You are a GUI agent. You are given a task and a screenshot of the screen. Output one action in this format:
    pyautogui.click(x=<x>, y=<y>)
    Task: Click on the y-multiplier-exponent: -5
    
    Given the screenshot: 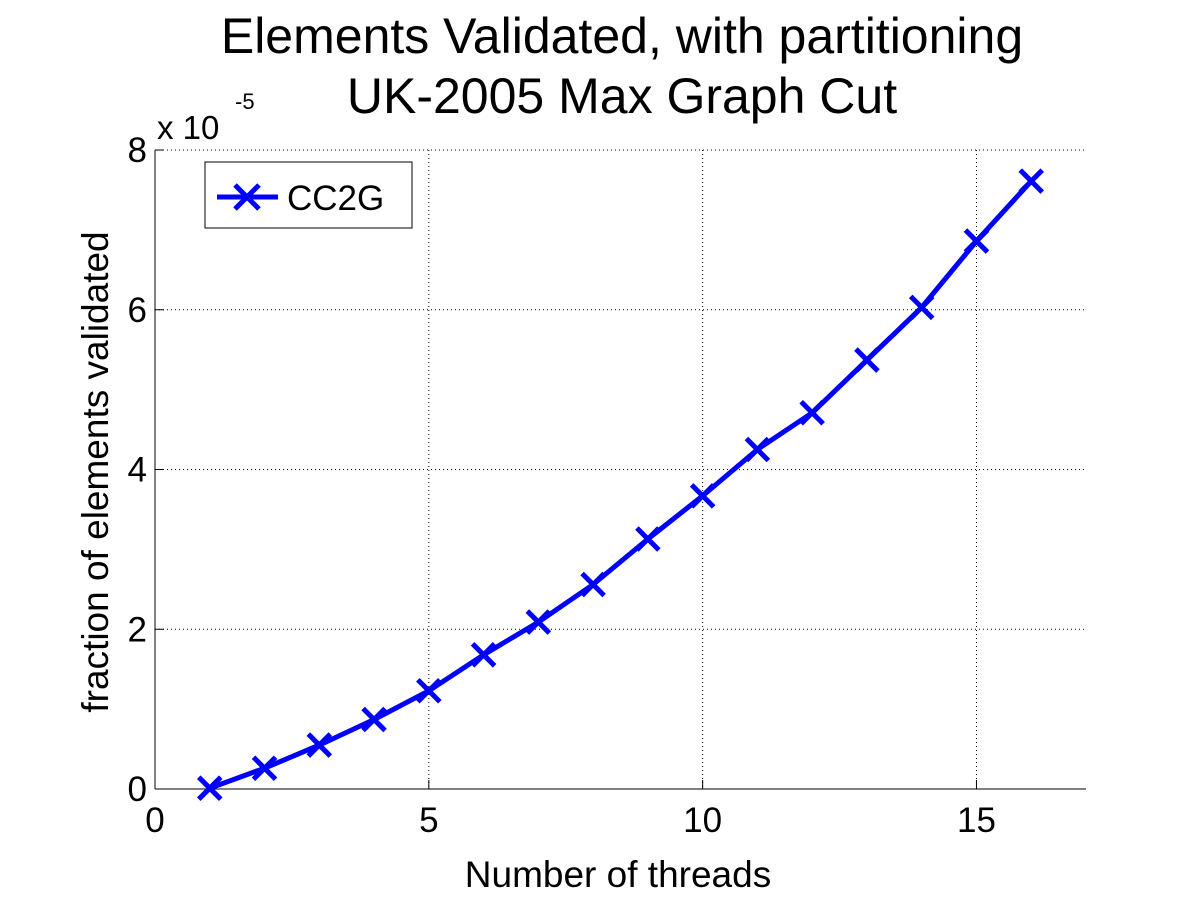 What is the action you would take?
    pyautogui.click(x=245, y=101)
    